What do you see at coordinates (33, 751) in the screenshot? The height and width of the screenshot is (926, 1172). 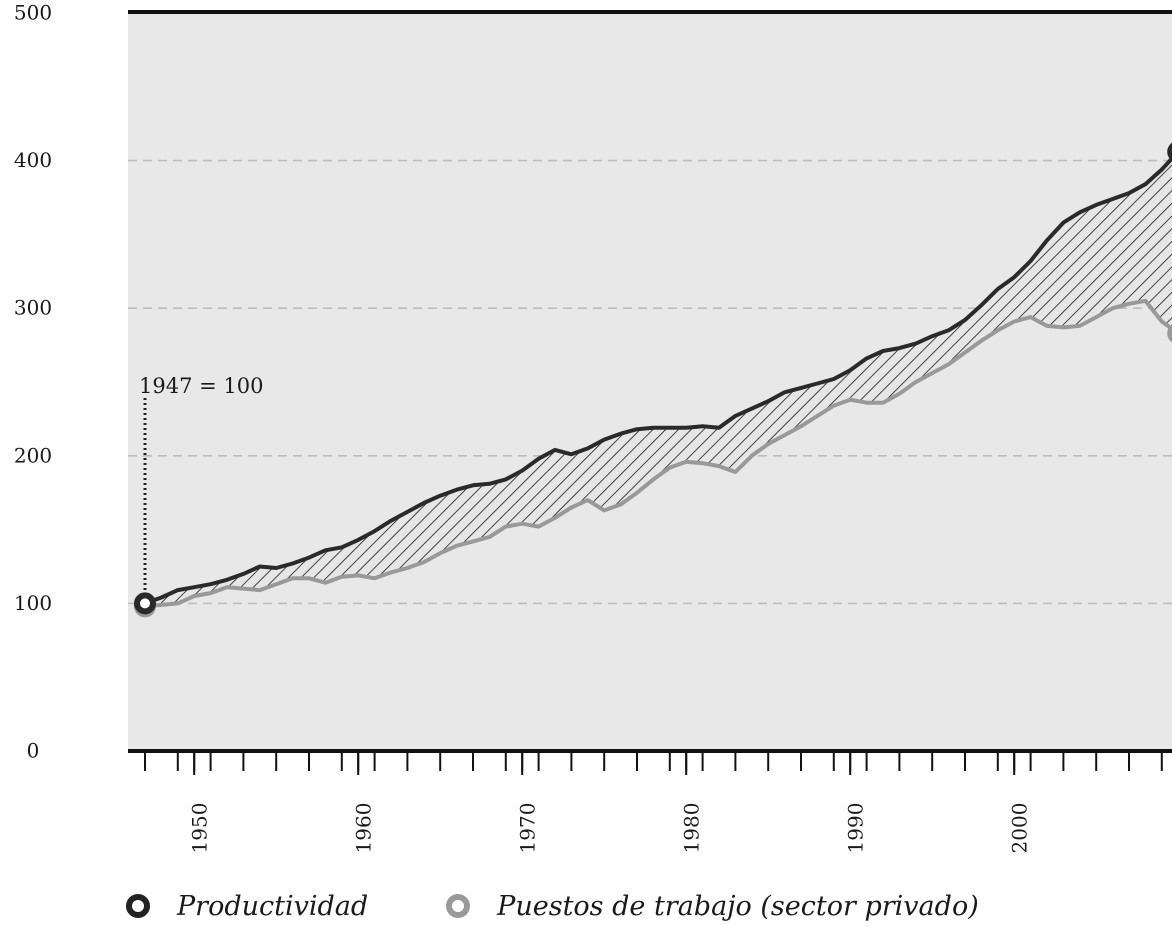 I see `y-tick-label: 0` at bounding box center [33, 751].